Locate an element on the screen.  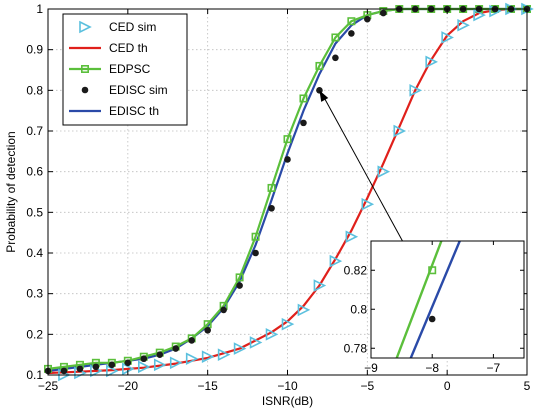
inset-x-tick-label: −8 is located at coordinates (432, 368).